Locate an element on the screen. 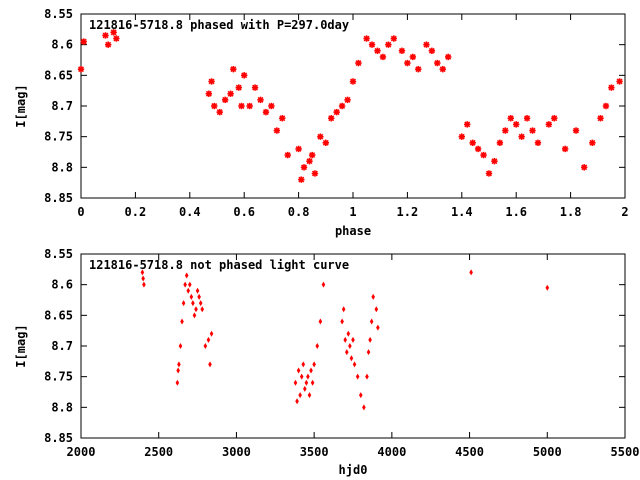 Image resolution: width=640 pixels, height=480 pixels. y-tick-label: 8.7 is located at coordinates (62, 106).